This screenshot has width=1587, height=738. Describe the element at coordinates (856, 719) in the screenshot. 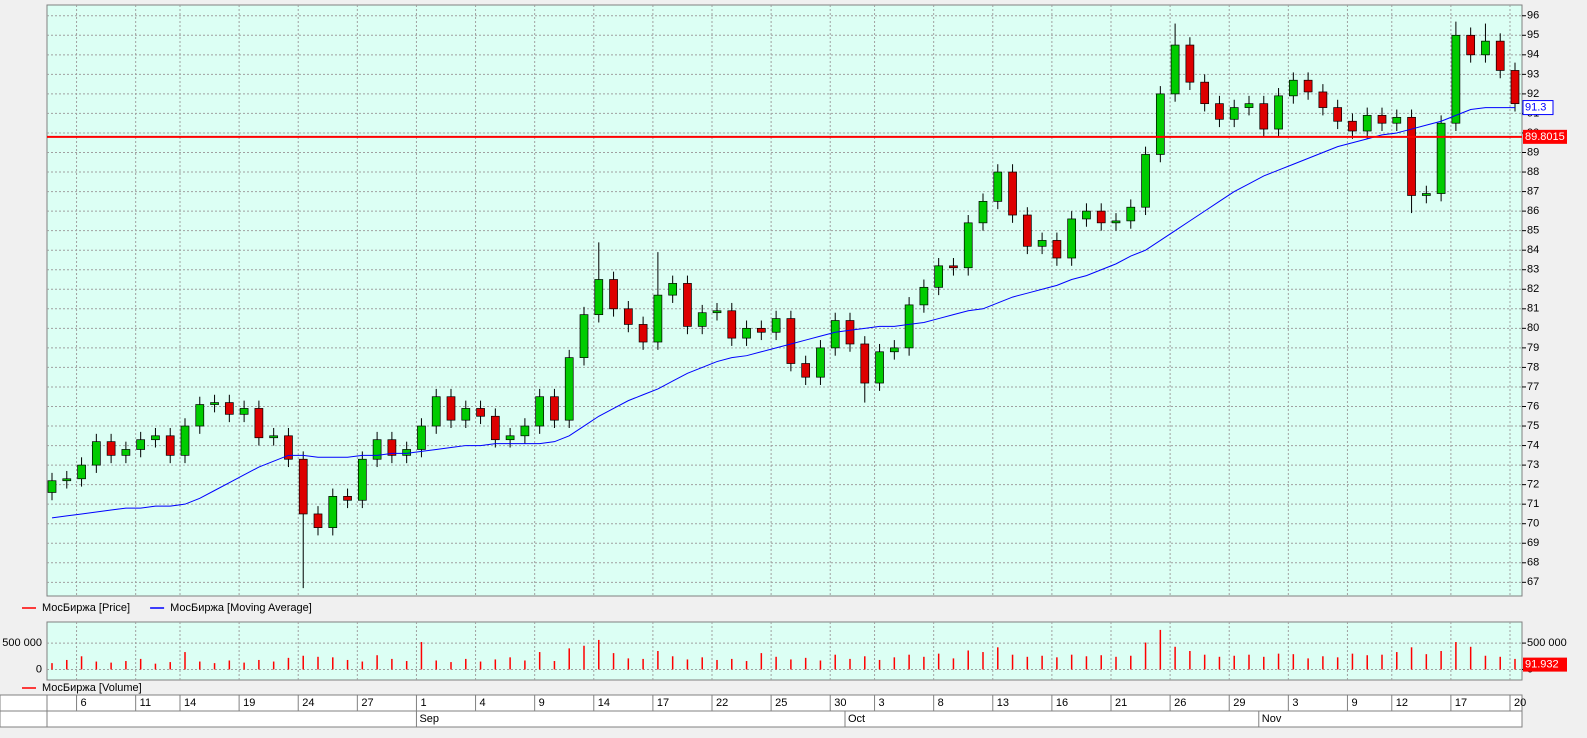

I see `month-label: Oct` at that location.